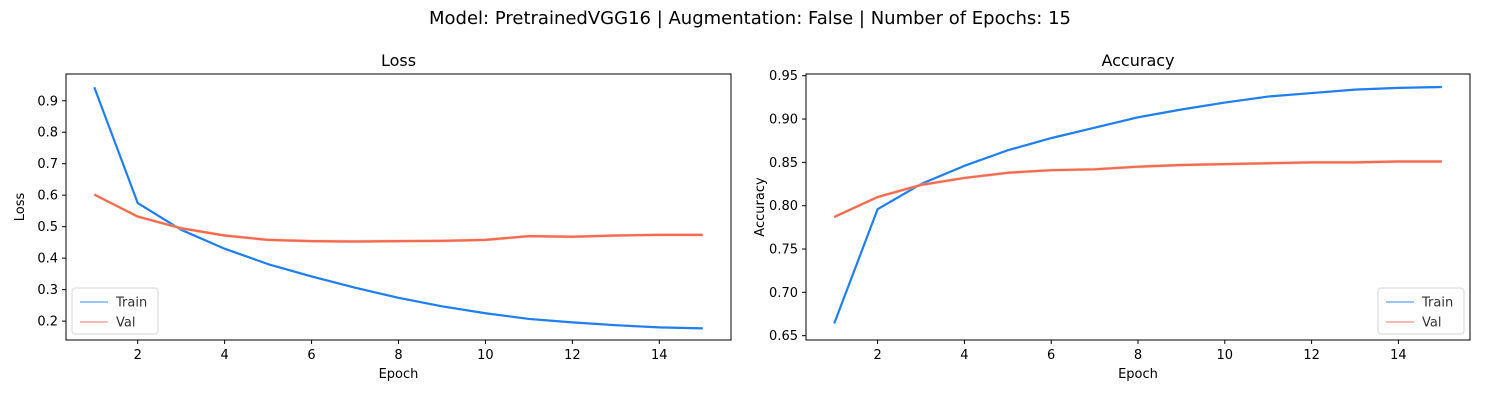 This screenshot has height=400, width=1500. Describe the element at coordinates (47, 290) in the screenshot. I see `y-tick-label: 0.3` at that location.